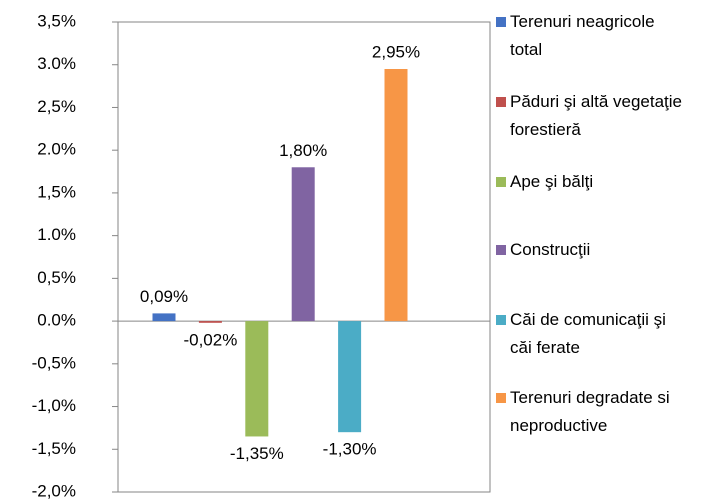  What do you see at coordinates (552, 181) in the screenshot?
I see `legend-label: Ape şi bălţi` at bounding box center [552, 181].